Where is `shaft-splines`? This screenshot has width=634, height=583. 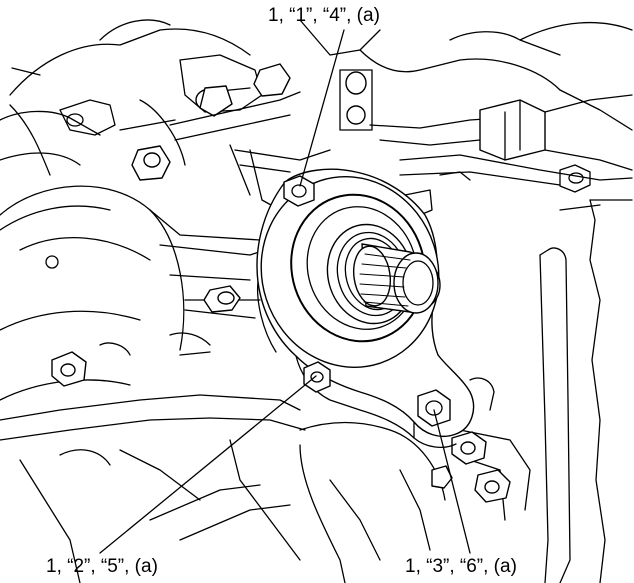 shaft-splines is located at coordinates (385, 280).